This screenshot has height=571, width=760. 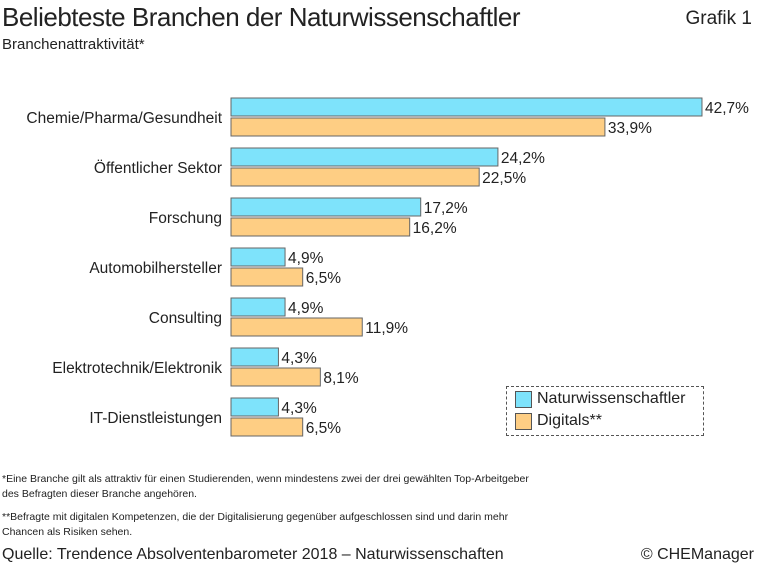 I want to click on category-label: Automobilhersteller, so click(x=155, y=268).